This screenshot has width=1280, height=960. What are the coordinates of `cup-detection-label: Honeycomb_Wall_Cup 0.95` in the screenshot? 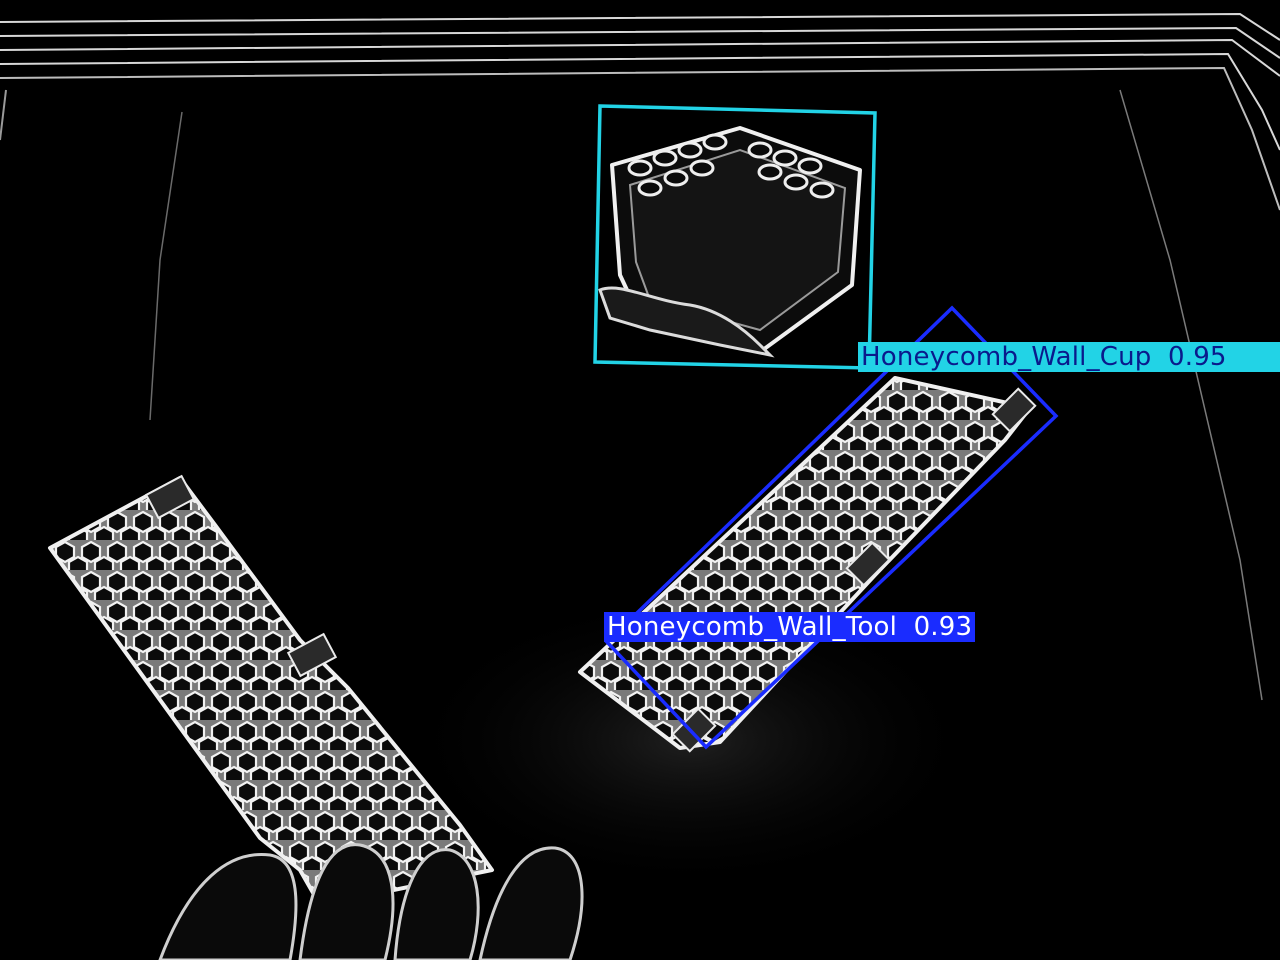 It's located at (1069, 357).